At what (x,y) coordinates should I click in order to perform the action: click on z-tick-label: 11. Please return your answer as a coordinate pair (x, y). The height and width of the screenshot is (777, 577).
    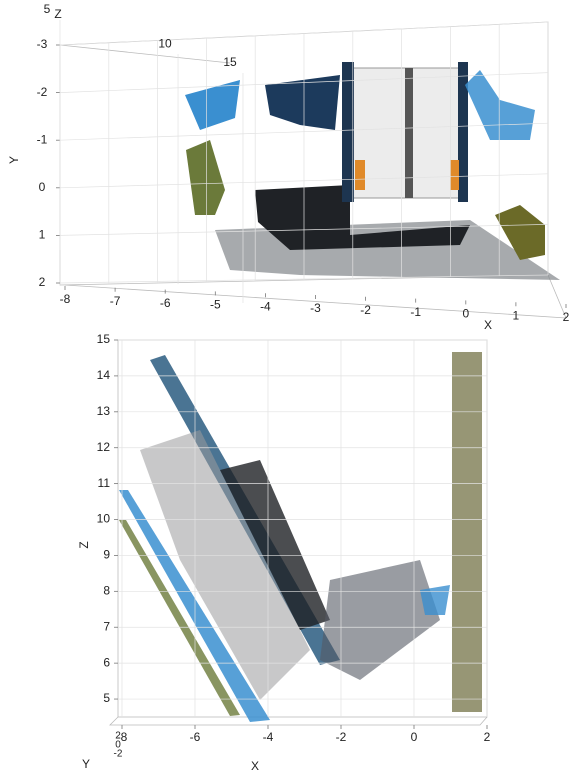
    Looking at the image, I should click on (104, 483).